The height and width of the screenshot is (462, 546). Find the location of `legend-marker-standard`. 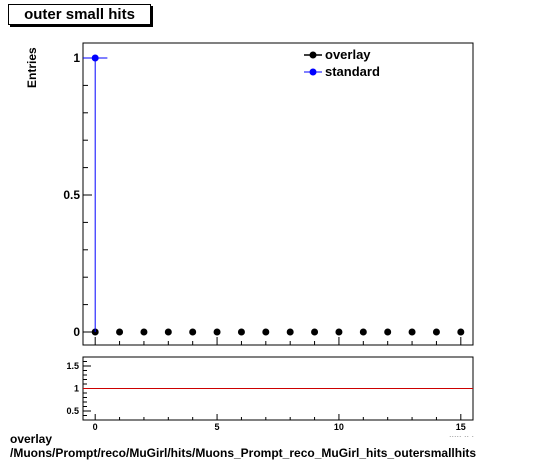

legend-marker-standard is located at coordinates (313, 72).